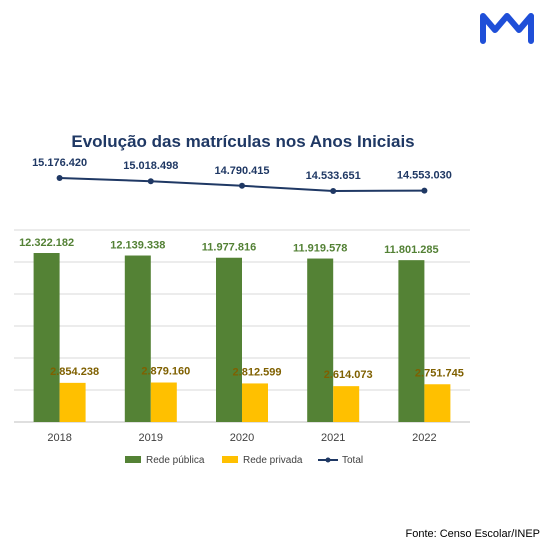 This screenshot has height=554, width=549. Describe the element at coordinates (333, 191) in the screenshot. I see `total-point-2021` at that location.